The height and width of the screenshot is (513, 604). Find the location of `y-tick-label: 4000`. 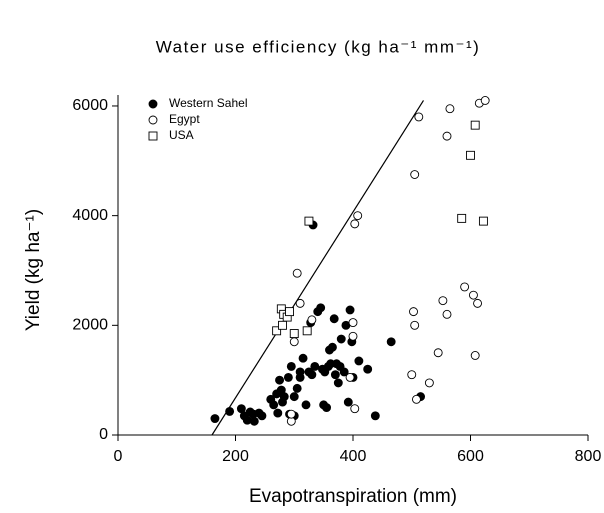

y-tick-label: 4000 is located at coordinates (90, 215).